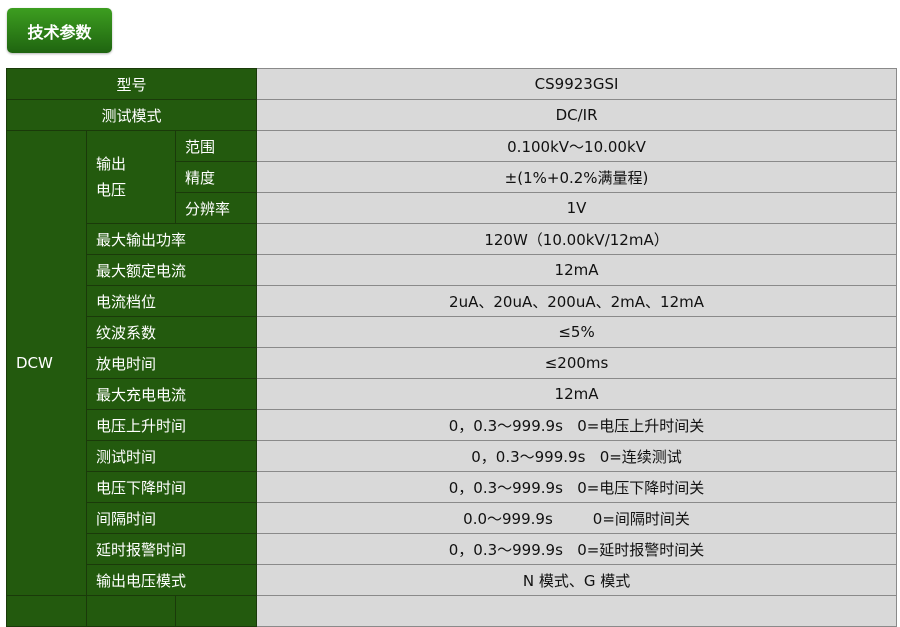 The width and height of the screenshot is (900, 627). Describe the element at coordinates (171, 301) in the screenshot. I see `label-current-ranges: 电流档位` at that location.